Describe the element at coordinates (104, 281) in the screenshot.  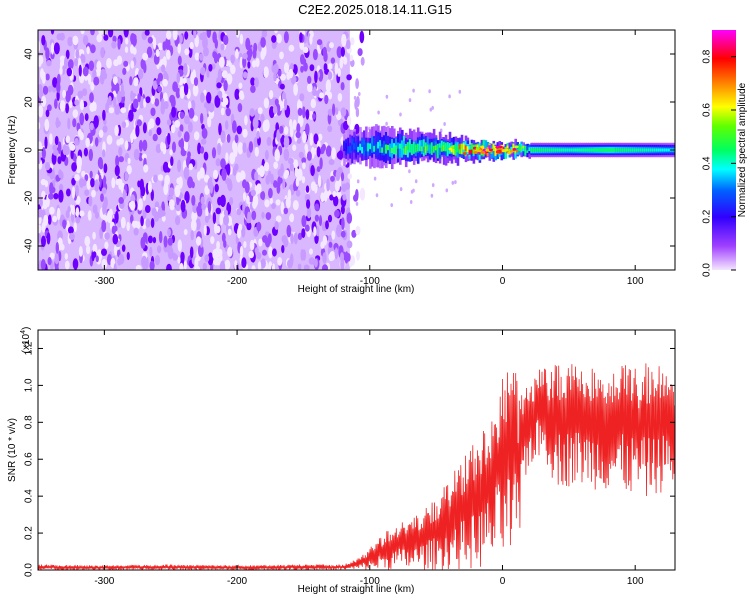
I see `x-tick-label: -300` at that location.